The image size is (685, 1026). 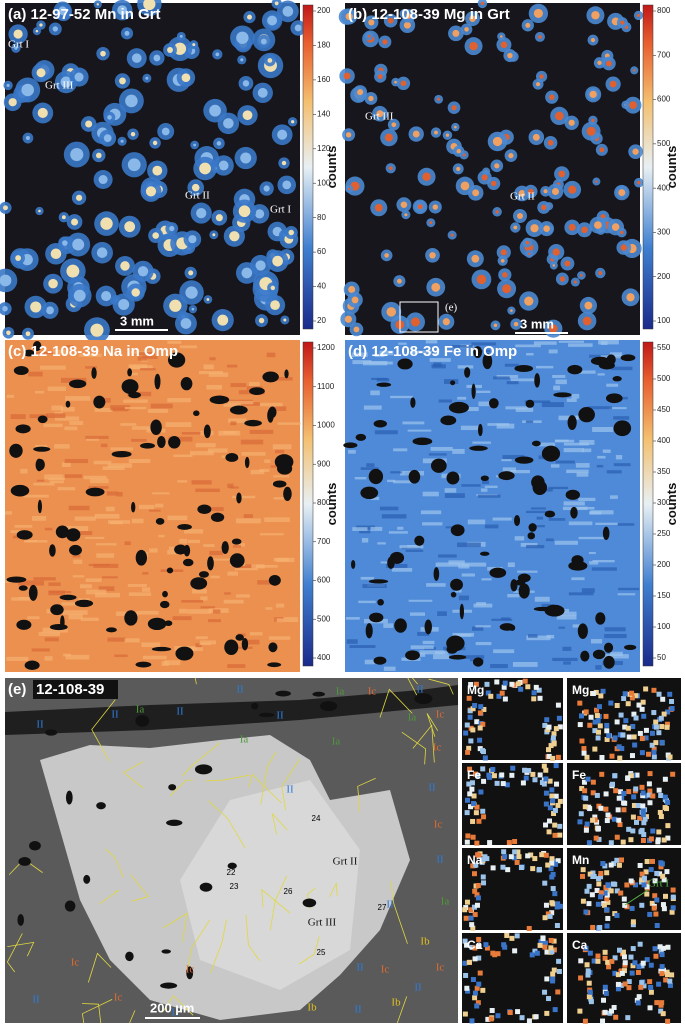 What do you see at coordinates (324, 10) in the screenshot?
I see `colorbar-tick-label: 200` at bounding box center [324, 10].